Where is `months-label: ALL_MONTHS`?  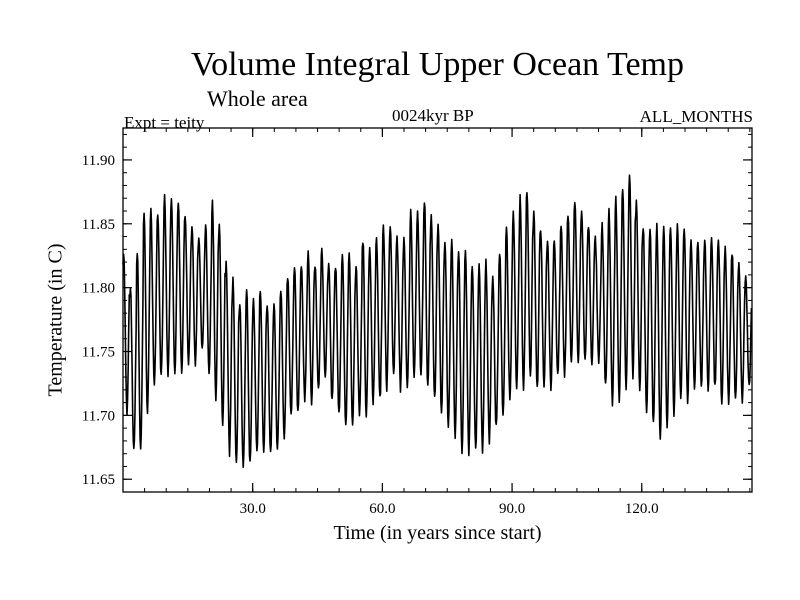 months-label: ALL_MONTHS is located at coordinates (696, 116).